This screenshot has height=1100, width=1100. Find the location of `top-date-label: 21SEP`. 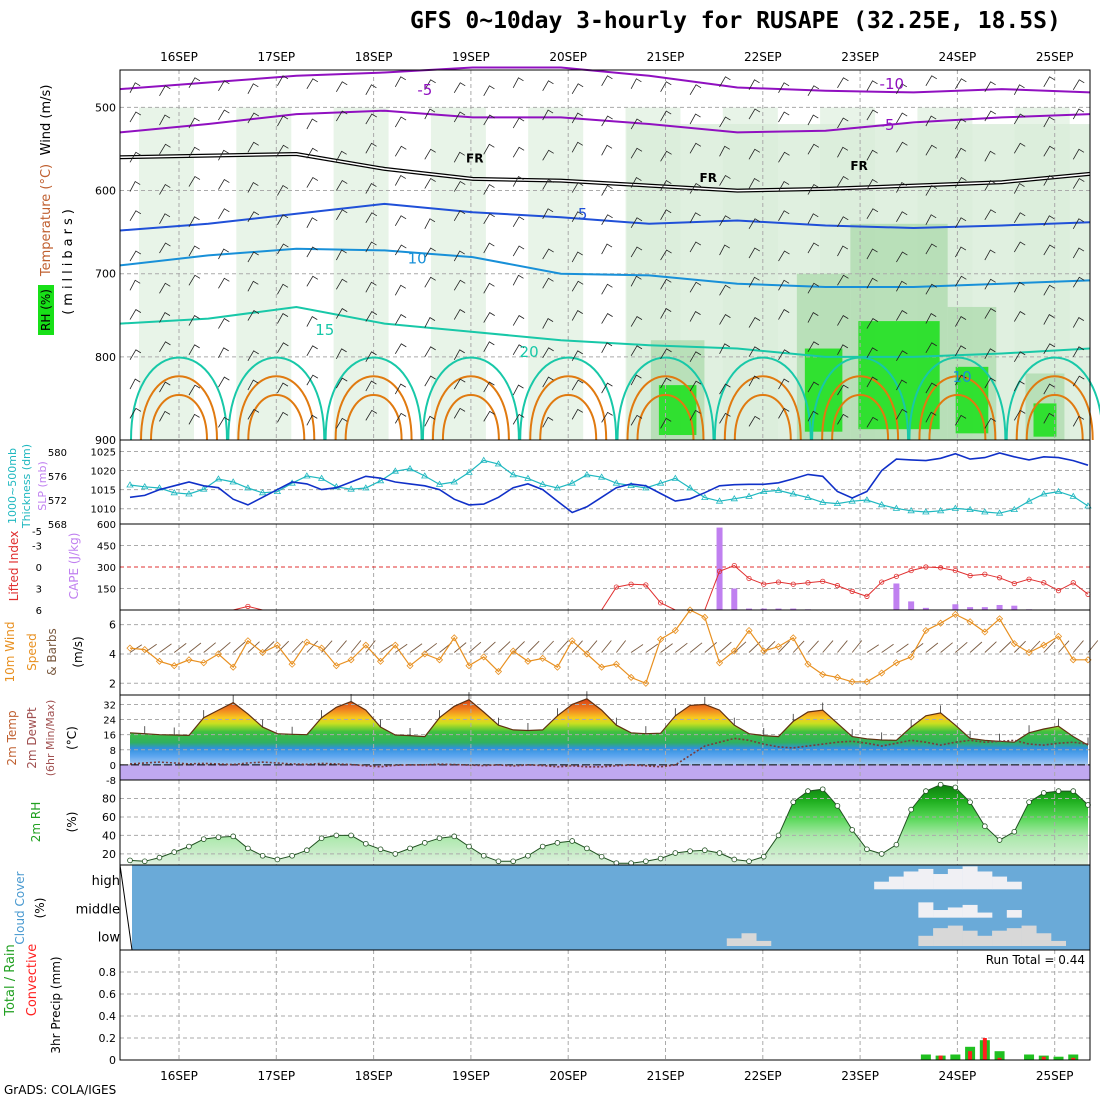

top-date-label: 21SEP is located at coordinates (666, 57).